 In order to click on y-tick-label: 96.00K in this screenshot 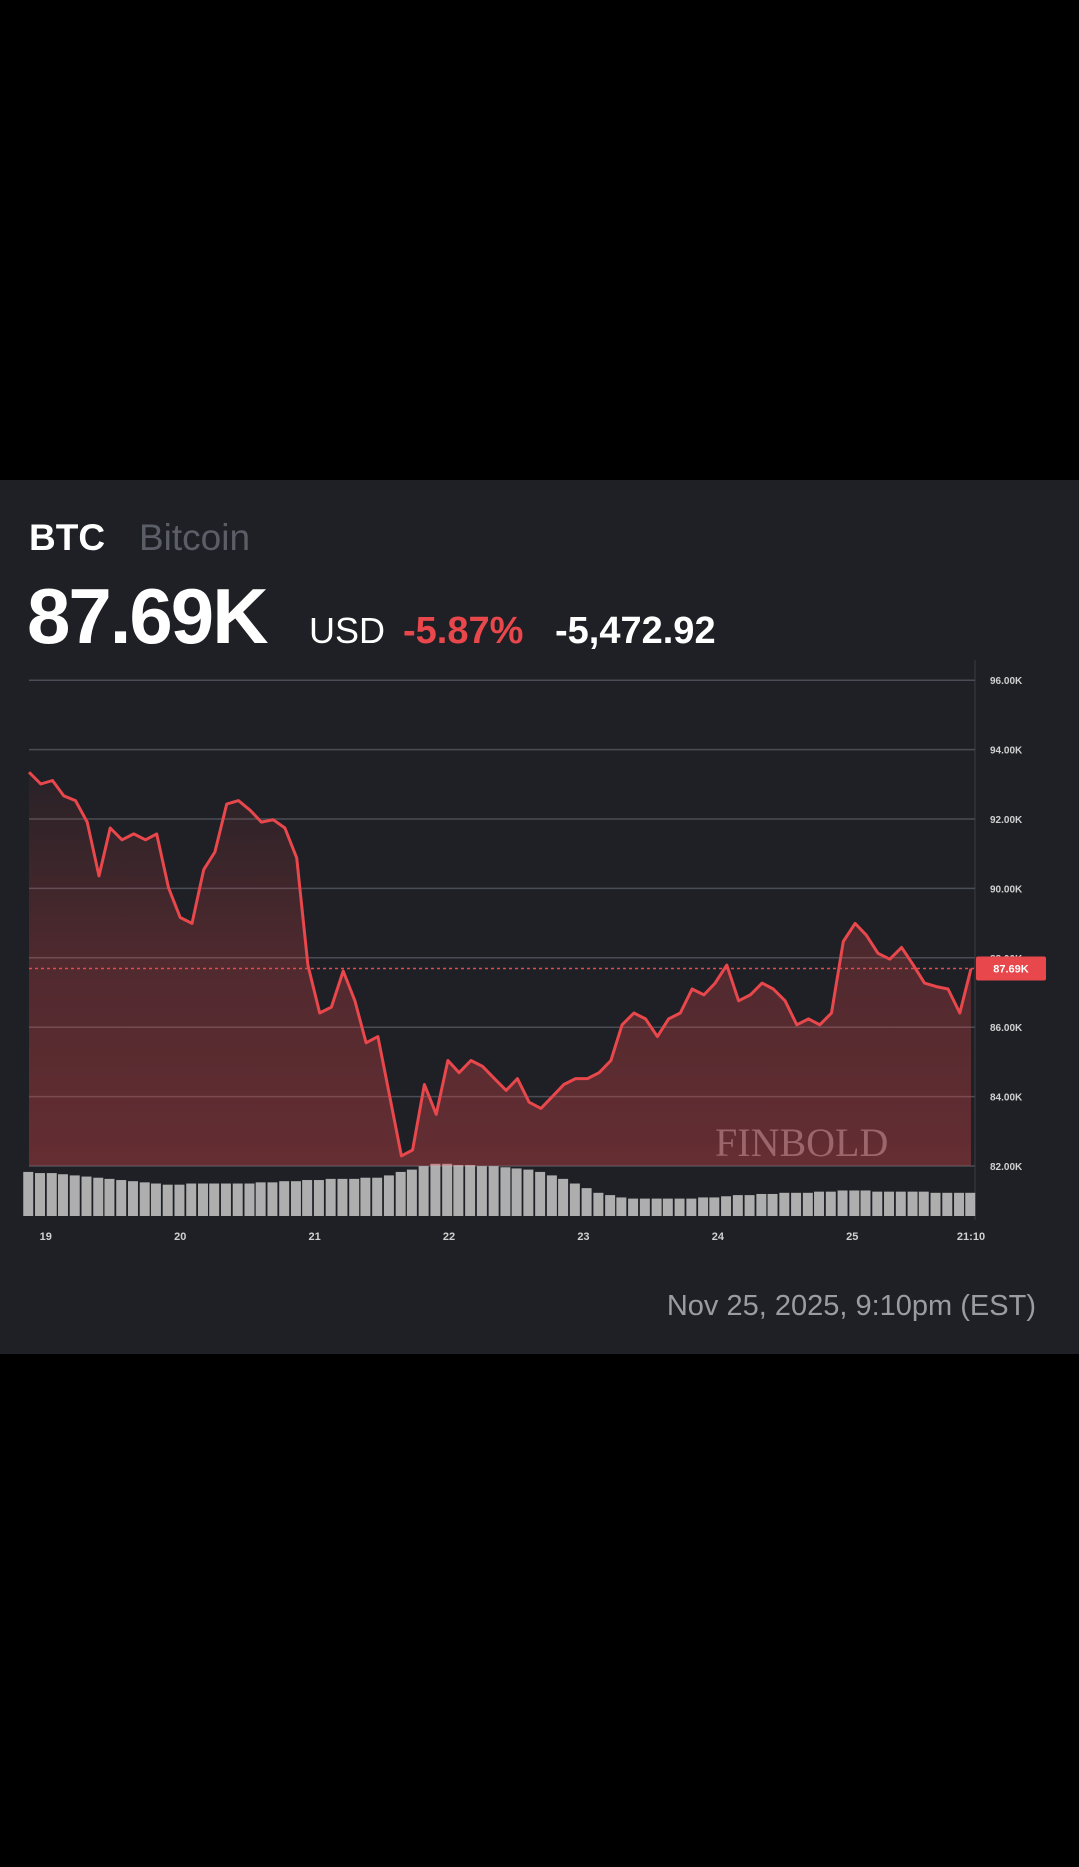, I will do `click(1006, 681)`.